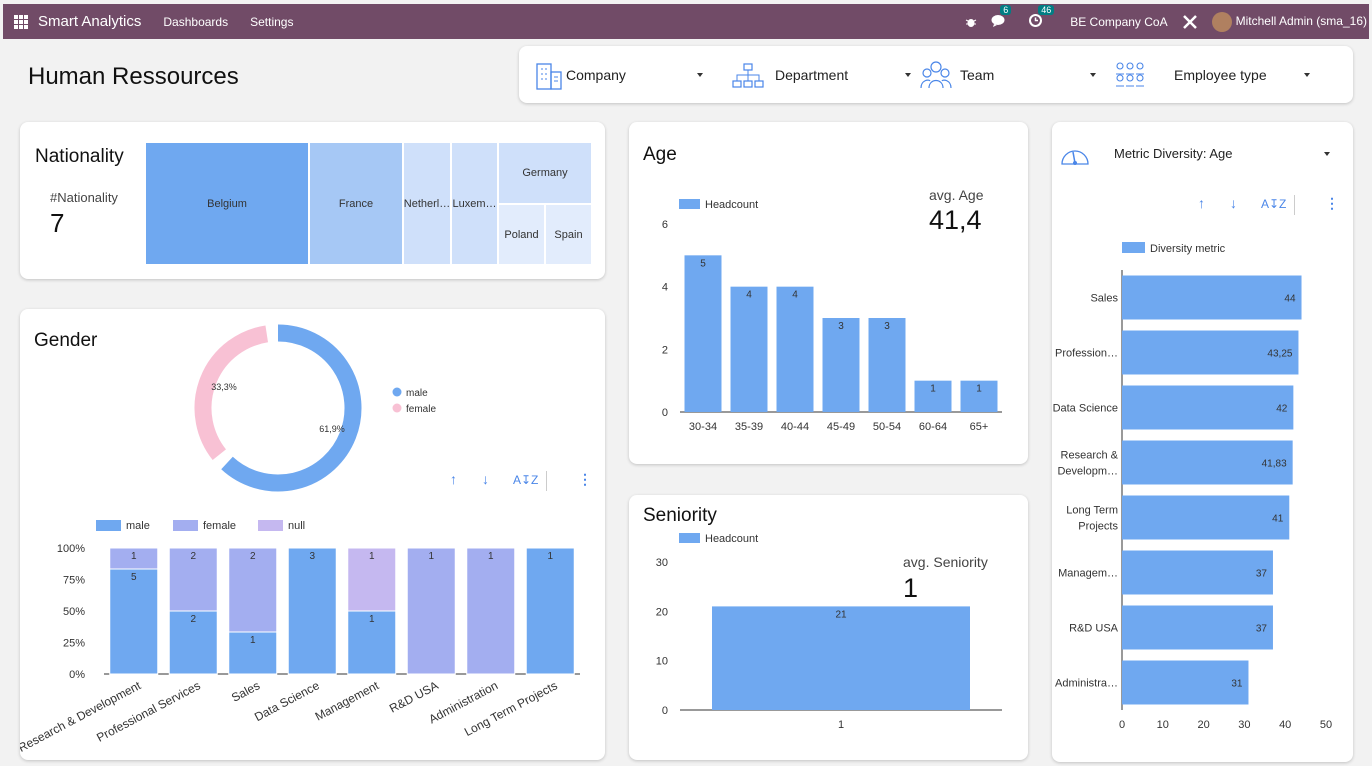 The image size is (1372, 766). What do you see at coordinates (1326, 725) in the screenshot?
I see `x-tick-label: 50` at bounding box center [1326, 725].